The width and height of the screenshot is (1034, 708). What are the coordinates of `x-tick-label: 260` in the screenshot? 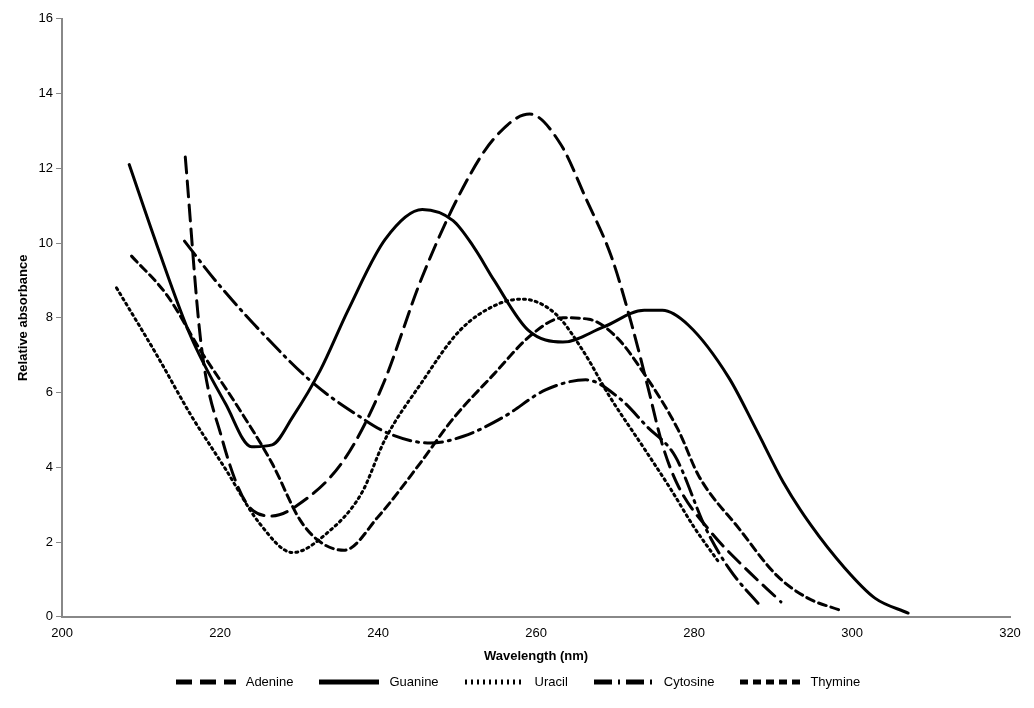 It's located at (536, 633).